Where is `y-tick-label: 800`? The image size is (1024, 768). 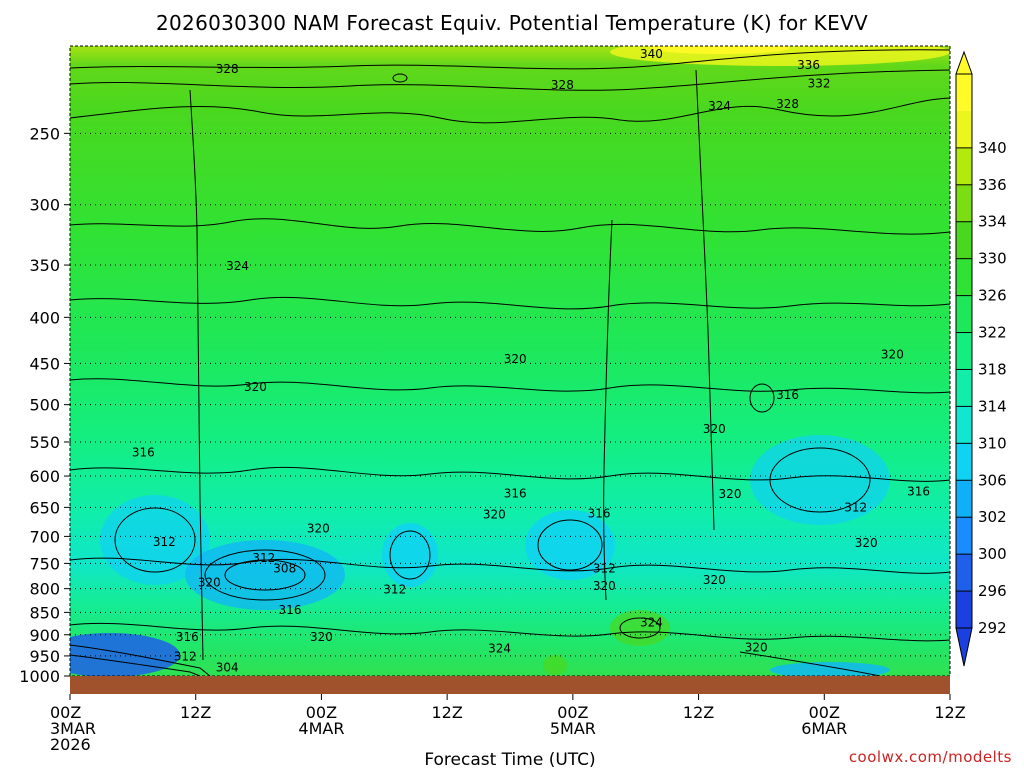 y-tick-label: 800 is located at coordinates (44, 589).